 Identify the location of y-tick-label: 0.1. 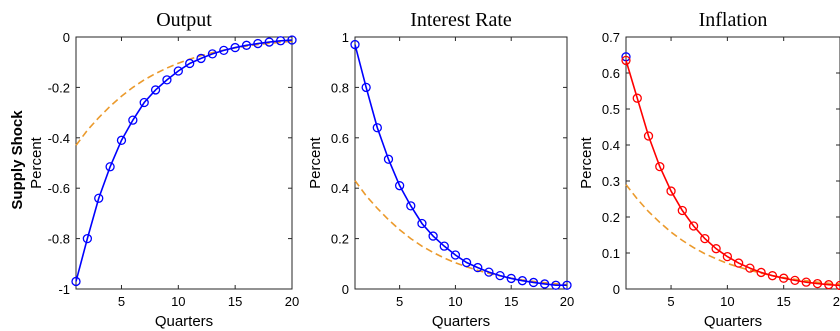
(611, 253).